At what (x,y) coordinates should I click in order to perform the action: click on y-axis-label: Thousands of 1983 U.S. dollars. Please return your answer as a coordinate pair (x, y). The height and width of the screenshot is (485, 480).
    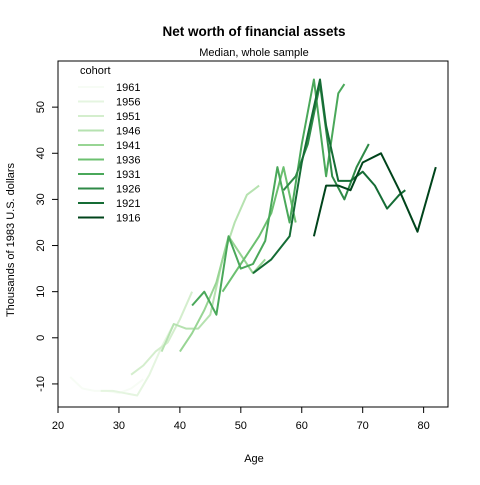
    Looking at the image, I should click on (11, 239).